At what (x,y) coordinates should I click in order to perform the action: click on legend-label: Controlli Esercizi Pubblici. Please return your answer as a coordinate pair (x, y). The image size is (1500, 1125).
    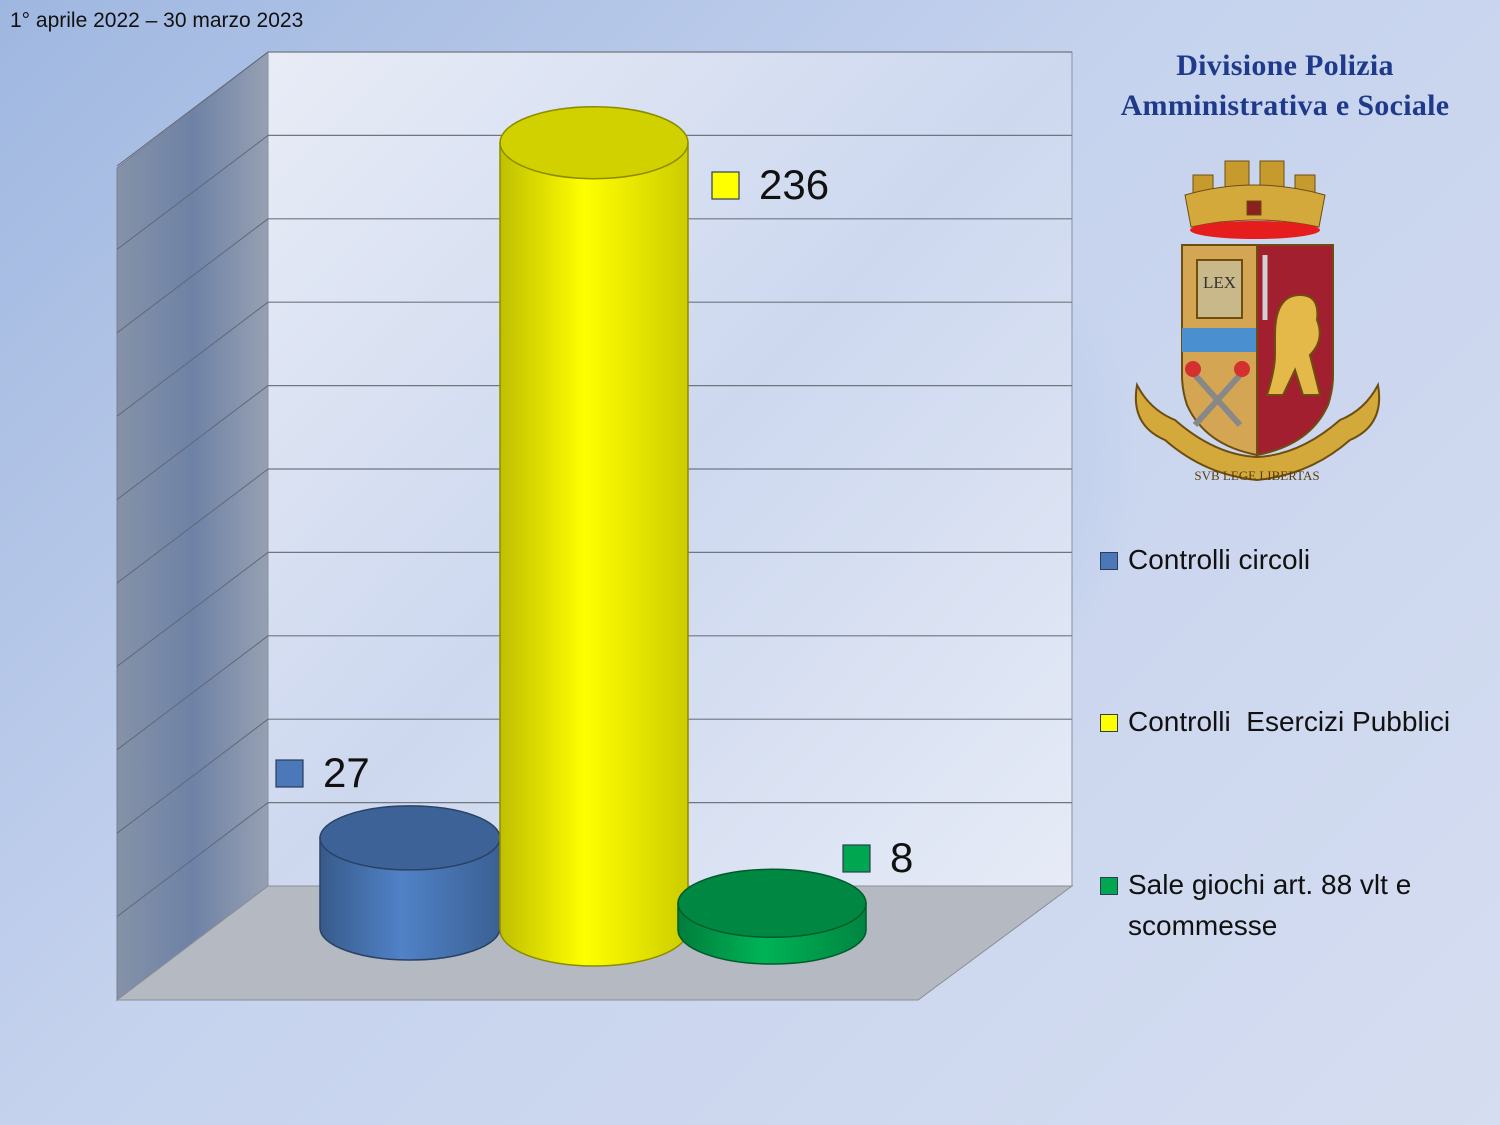
    Looking at the image, I should click on (1289, 721).